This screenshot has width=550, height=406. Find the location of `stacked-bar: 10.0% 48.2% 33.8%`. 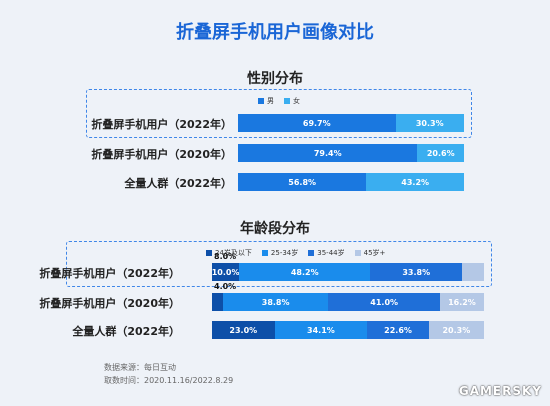

stacked-bar: 10.0% 48.2% 33.8% is located at coordinates (348, 272).